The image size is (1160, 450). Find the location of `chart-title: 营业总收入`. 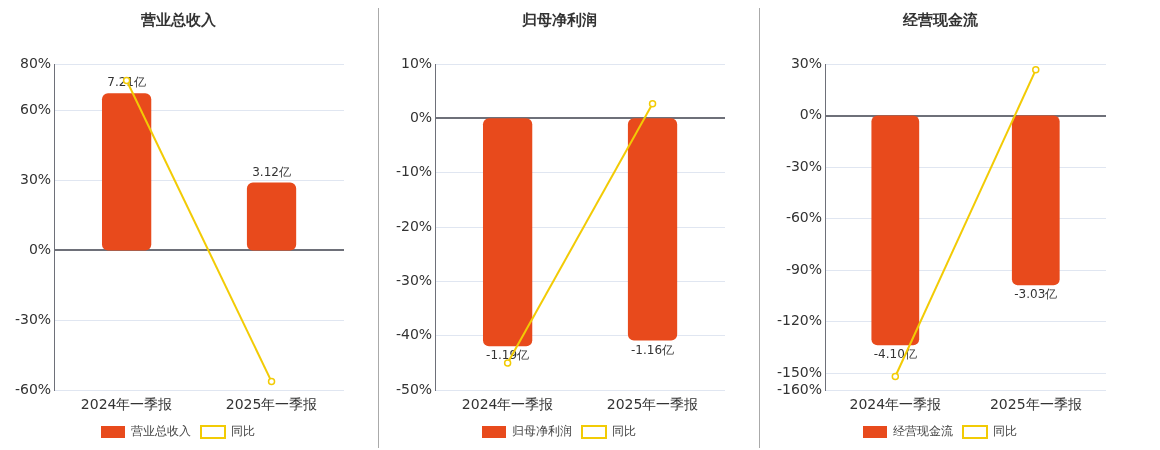

chart-title: 营业总收入 is located at coordinates (178, 19).